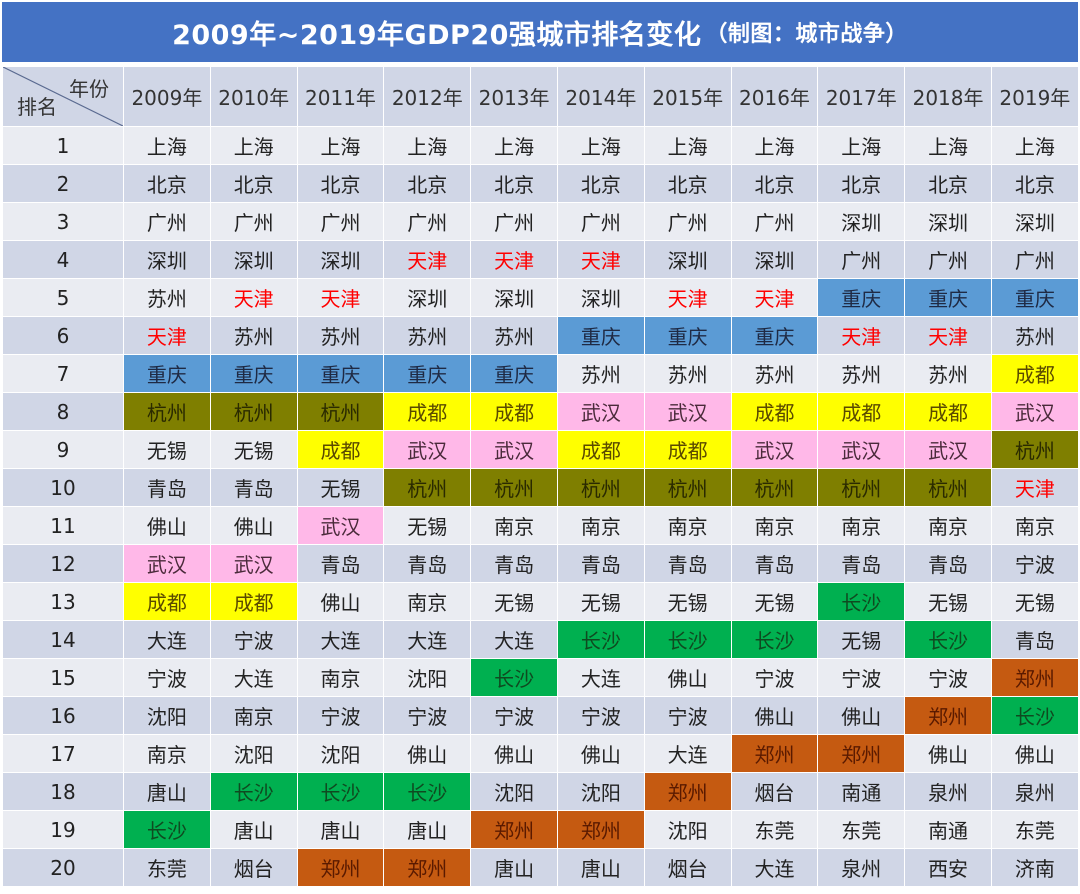  What do you see at coordinates (63, 563) in the screenshot?
I see `rank-cell: 12` at bounding box center [63, 563].